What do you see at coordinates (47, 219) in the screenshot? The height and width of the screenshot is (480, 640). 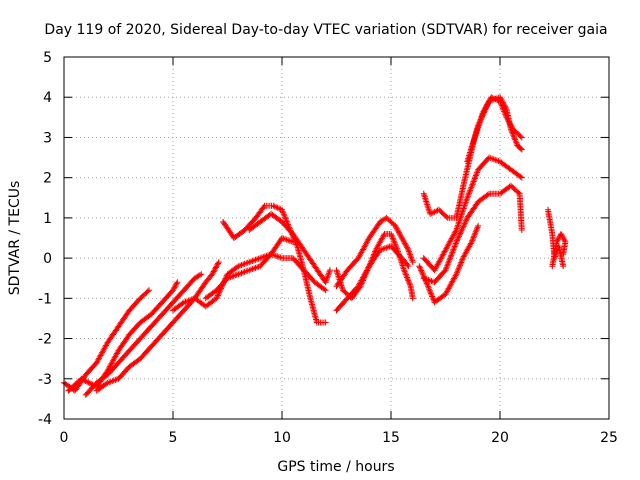 I see `y-tick-label: 1` at bounding box center [47, 219].